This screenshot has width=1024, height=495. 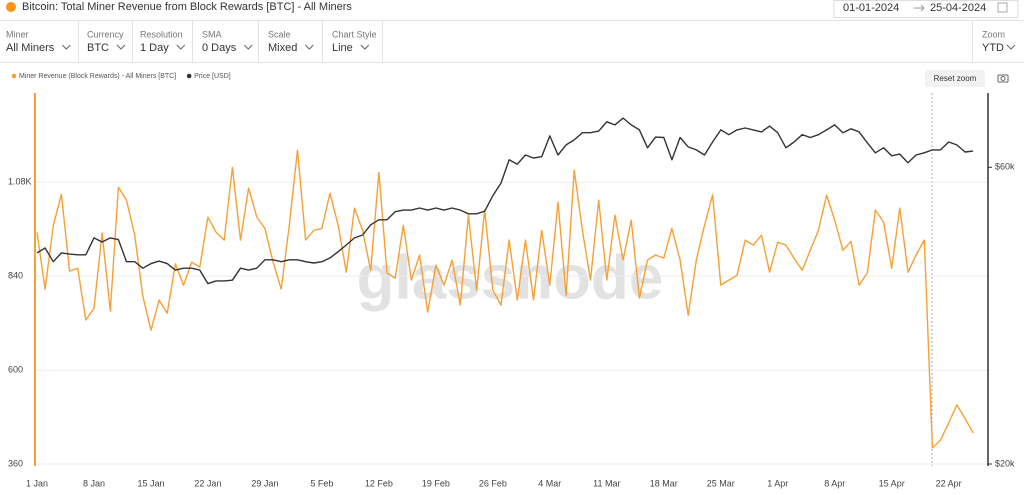 What do you see at coordinates (549, 483) in the screenshot?
I see `x-tick-label: 4 Mar` at bounding box center [549, 483].